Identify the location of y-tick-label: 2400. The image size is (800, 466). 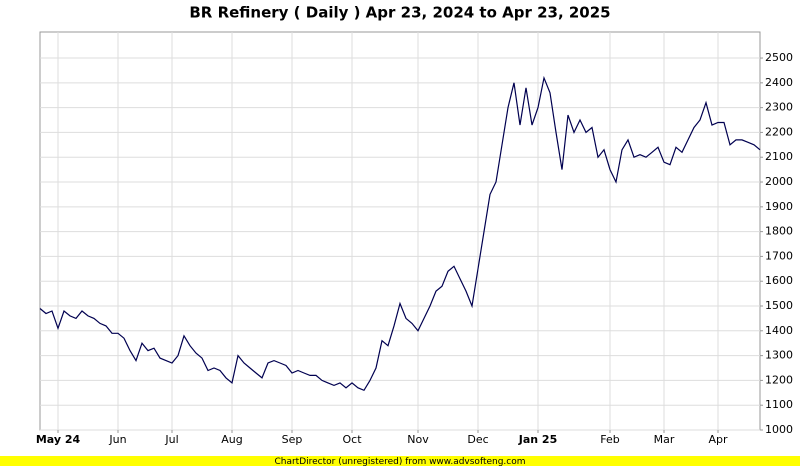
(779, 82).